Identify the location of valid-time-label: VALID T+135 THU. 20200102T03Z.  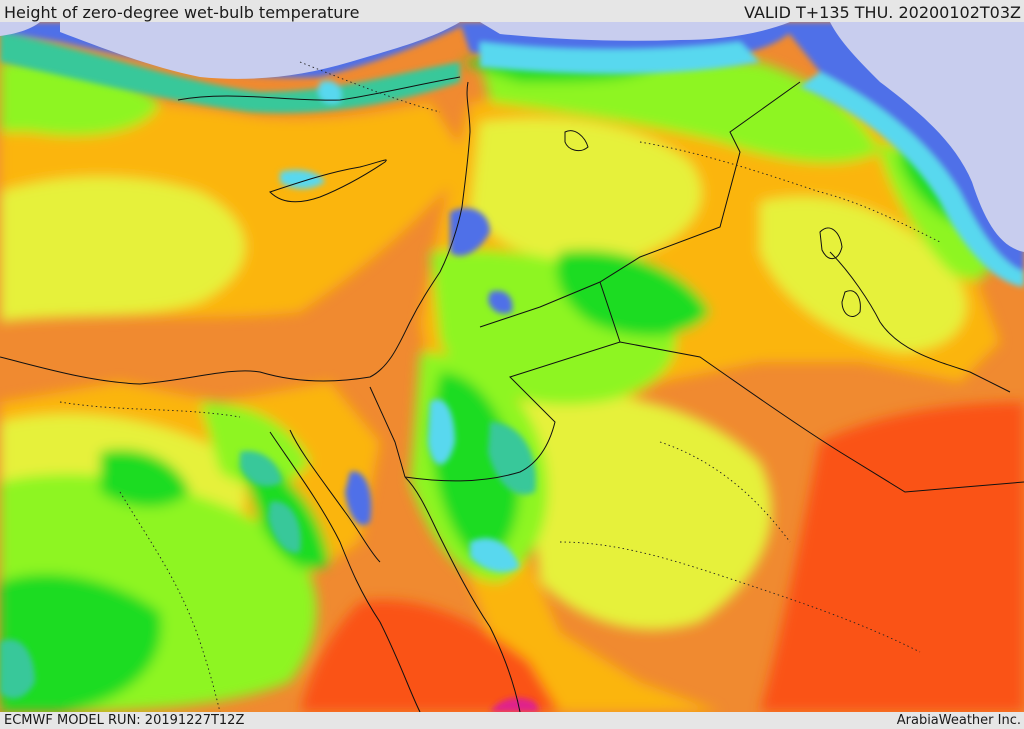
(882, 12).